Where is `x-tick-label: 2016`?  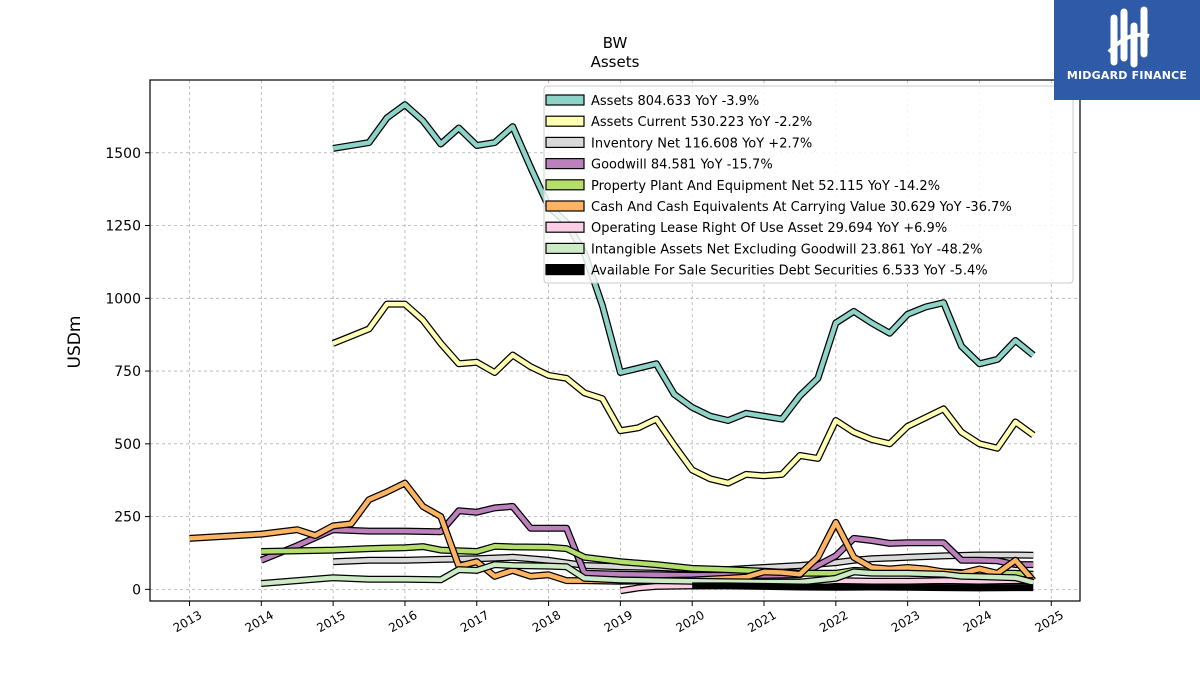 x-tick-label: 2016 is located at coordinates (402, 621).